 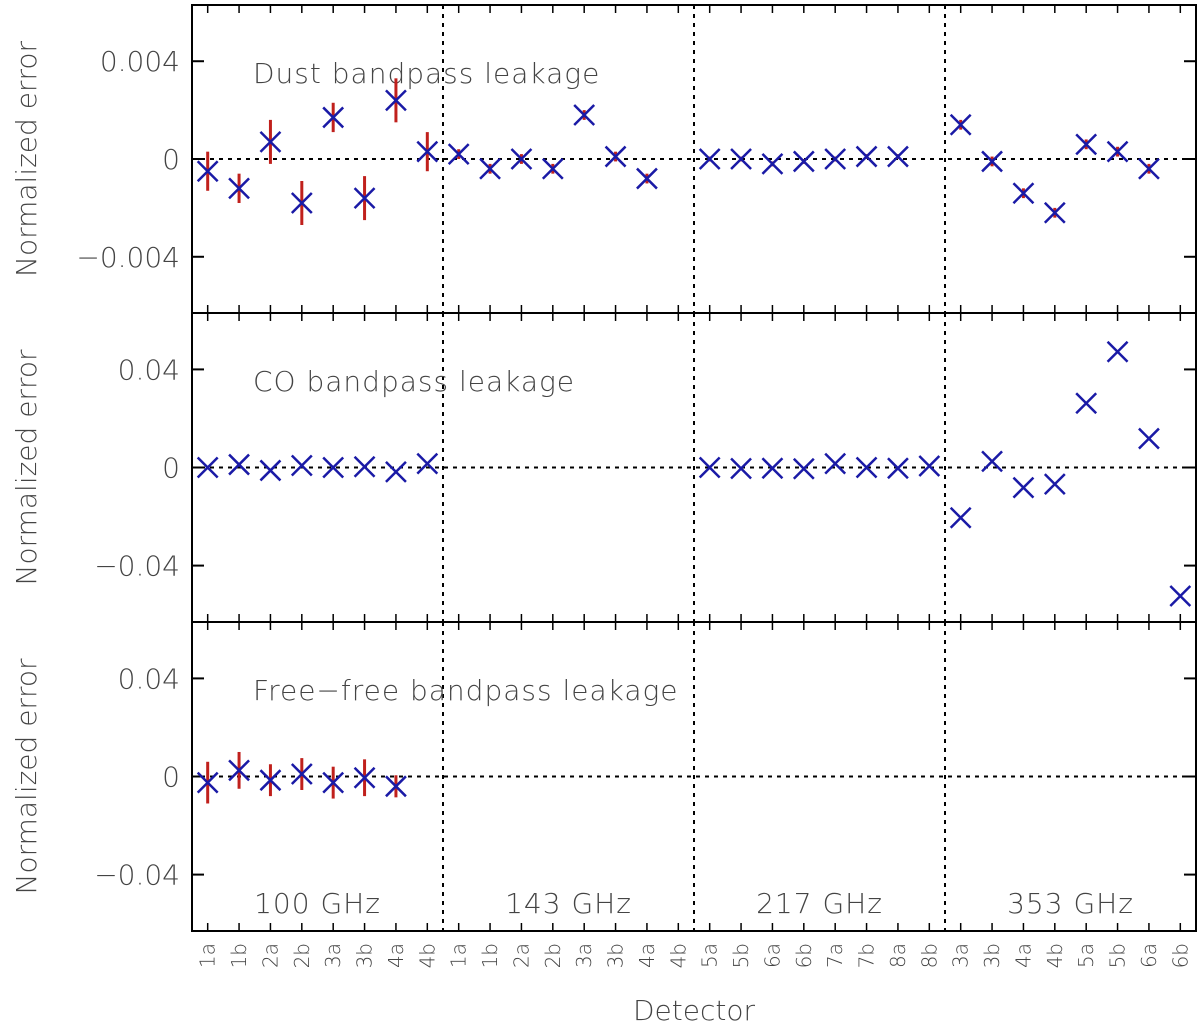 What do you see at coordinates (568, 903) in the screenshot?
I see `band-label: 143 GHz` at bounding box center [568, 903].